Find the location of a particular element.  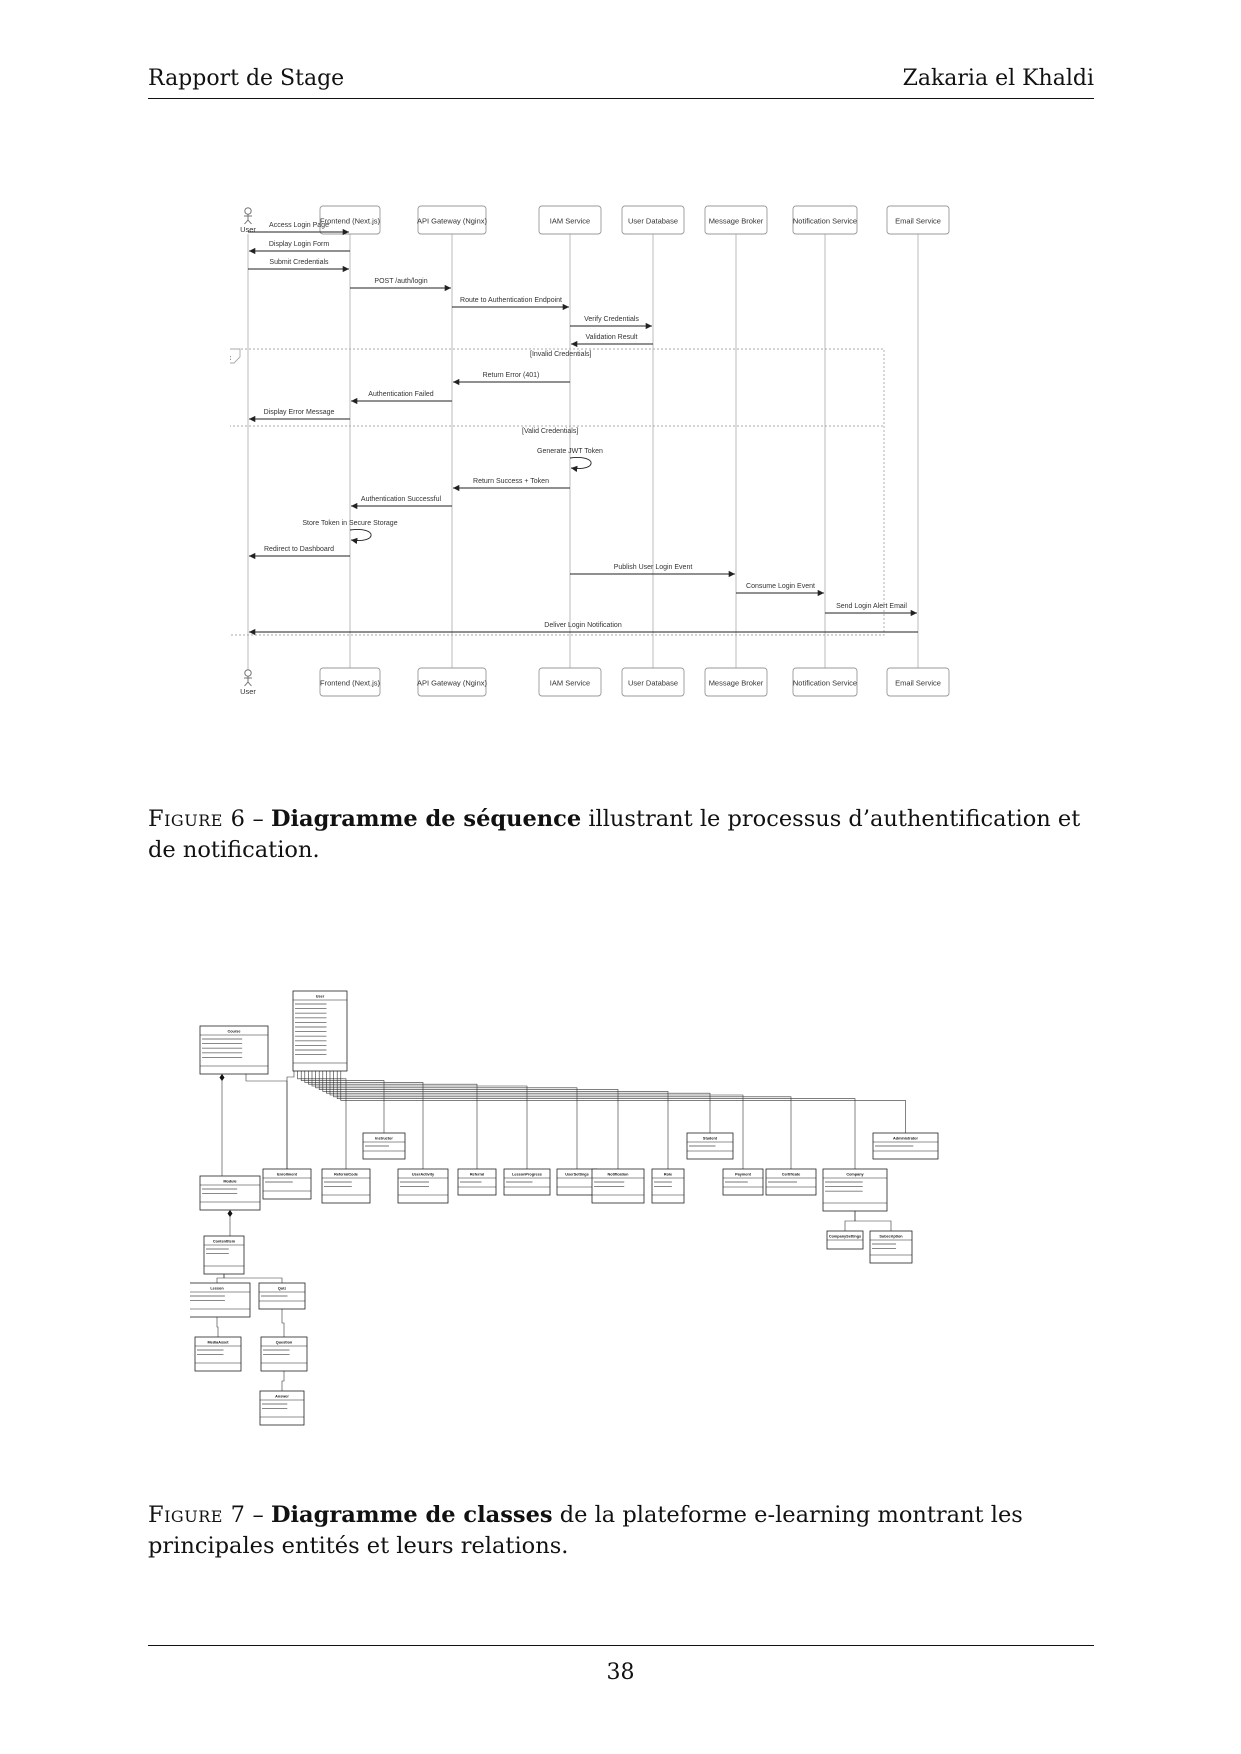

message-label: Store Token in Secure Storage is located at coordinates (349, 523).